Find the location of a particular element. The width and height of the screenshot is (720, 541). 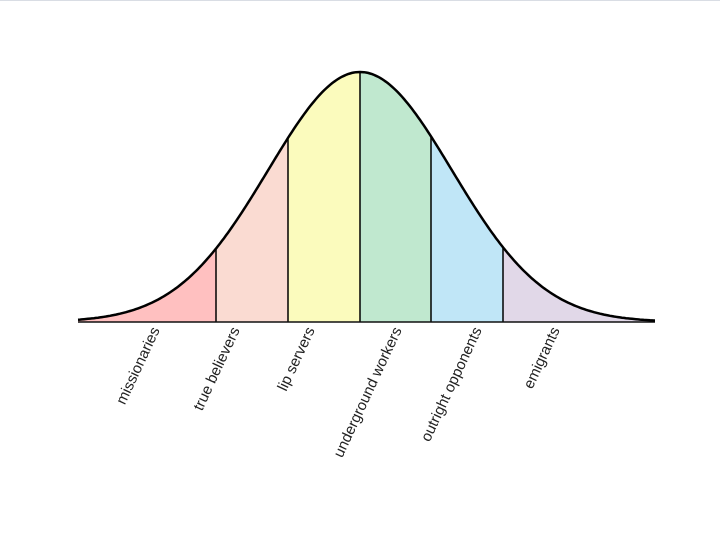

segment-underground-workers is located at coordinates (395, 197).